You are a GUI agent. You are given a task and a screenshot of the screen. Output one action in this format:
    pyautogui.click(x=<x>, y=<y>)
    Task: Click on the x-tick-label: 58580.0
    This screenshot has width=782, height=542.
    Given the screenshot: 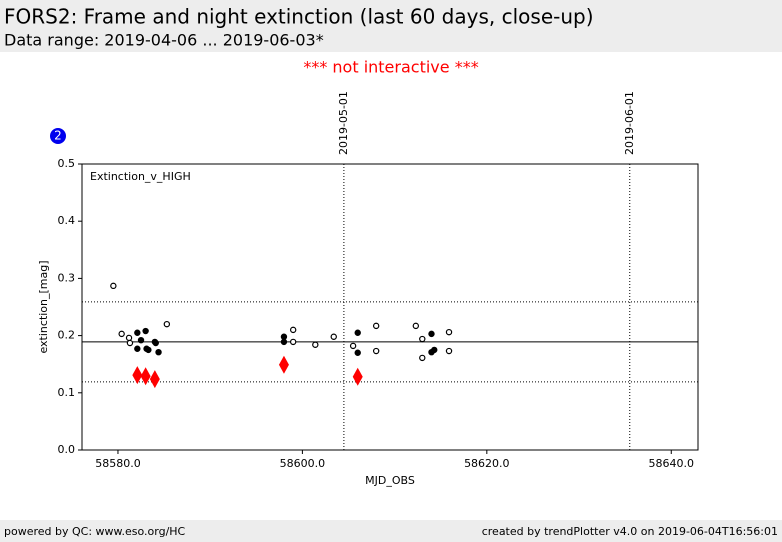 What is the action you would take?
    pyautogui.click(x=118, y=463)
    